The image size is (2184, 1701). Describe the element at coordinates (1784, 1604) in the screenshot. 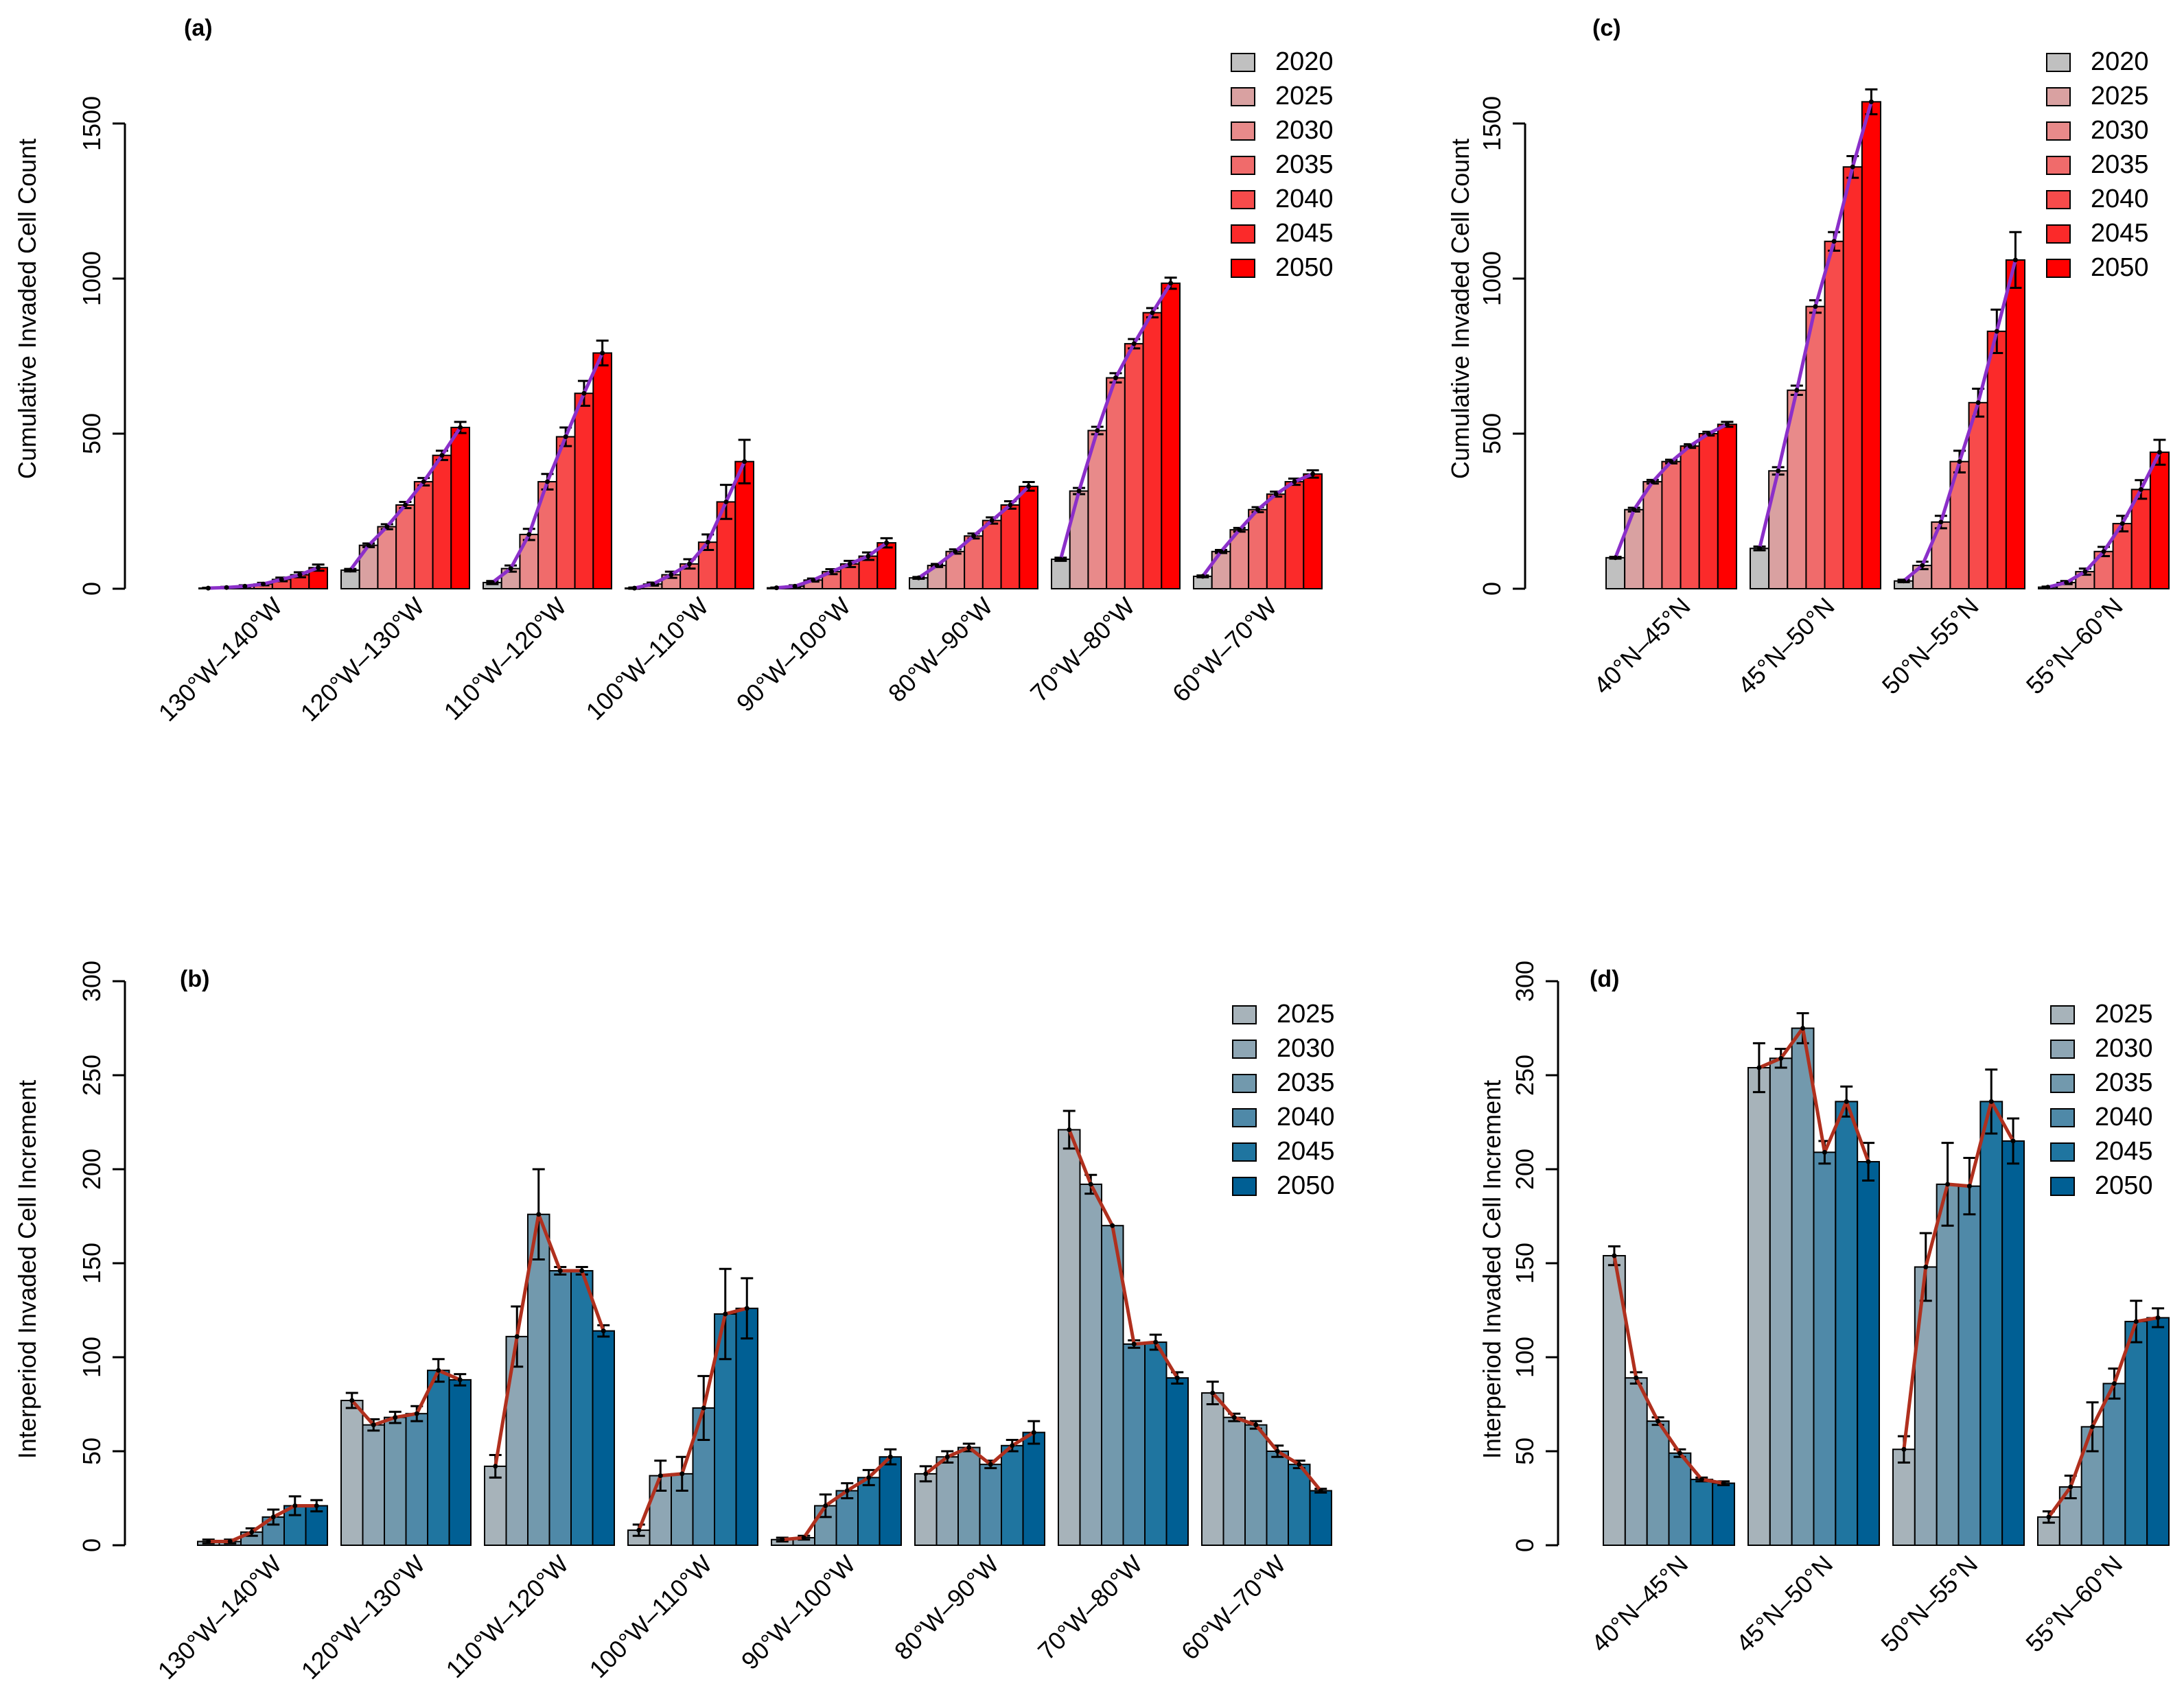

I see `x-category-label-d-1: 45°N–50°N` at that location.